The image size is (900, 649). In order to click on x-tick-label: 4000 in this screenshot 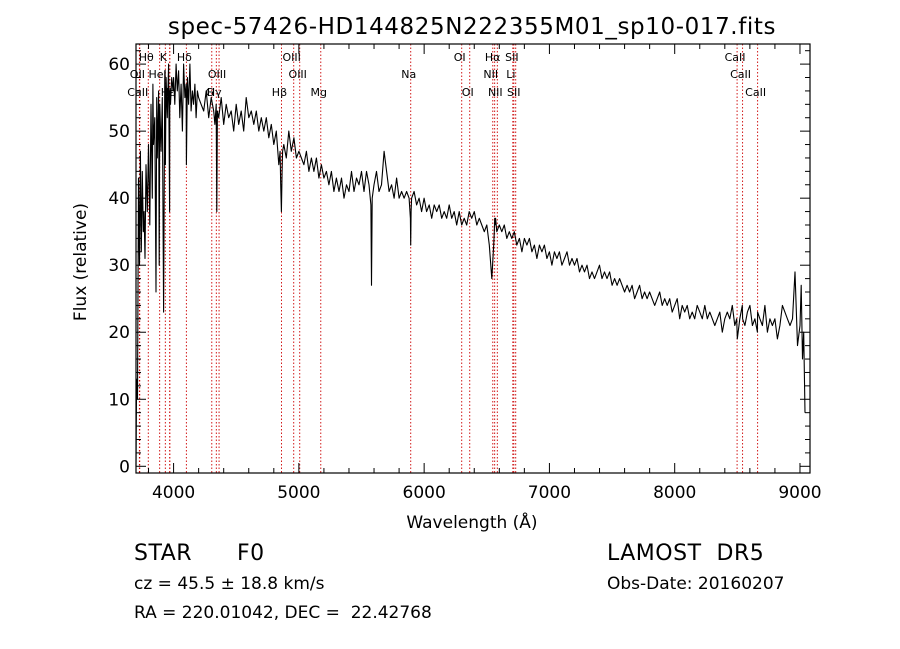, I will do `click(173, 493)`.